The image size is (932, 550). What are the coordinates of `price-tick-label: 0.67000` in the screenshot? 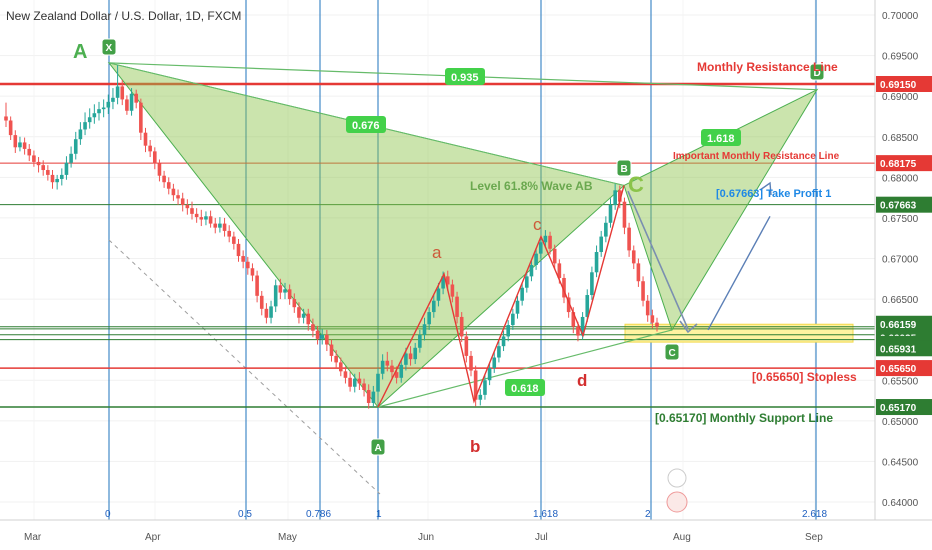 It's located at (900, 260).